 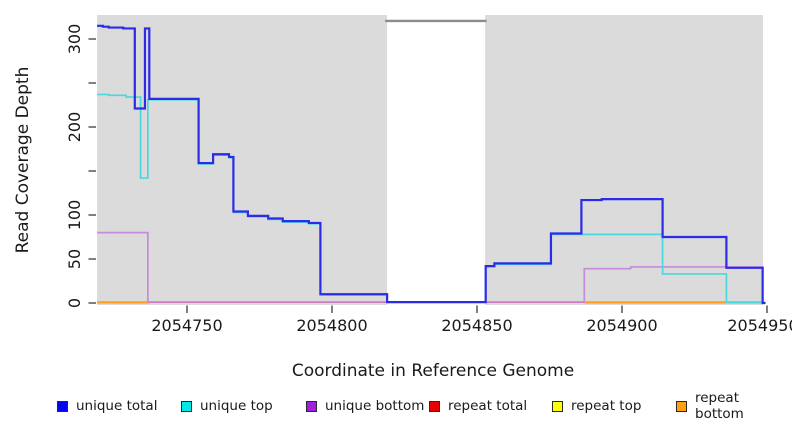 I want to click on legend-swatch-repeat-bottom, so click(x=681, y=406).